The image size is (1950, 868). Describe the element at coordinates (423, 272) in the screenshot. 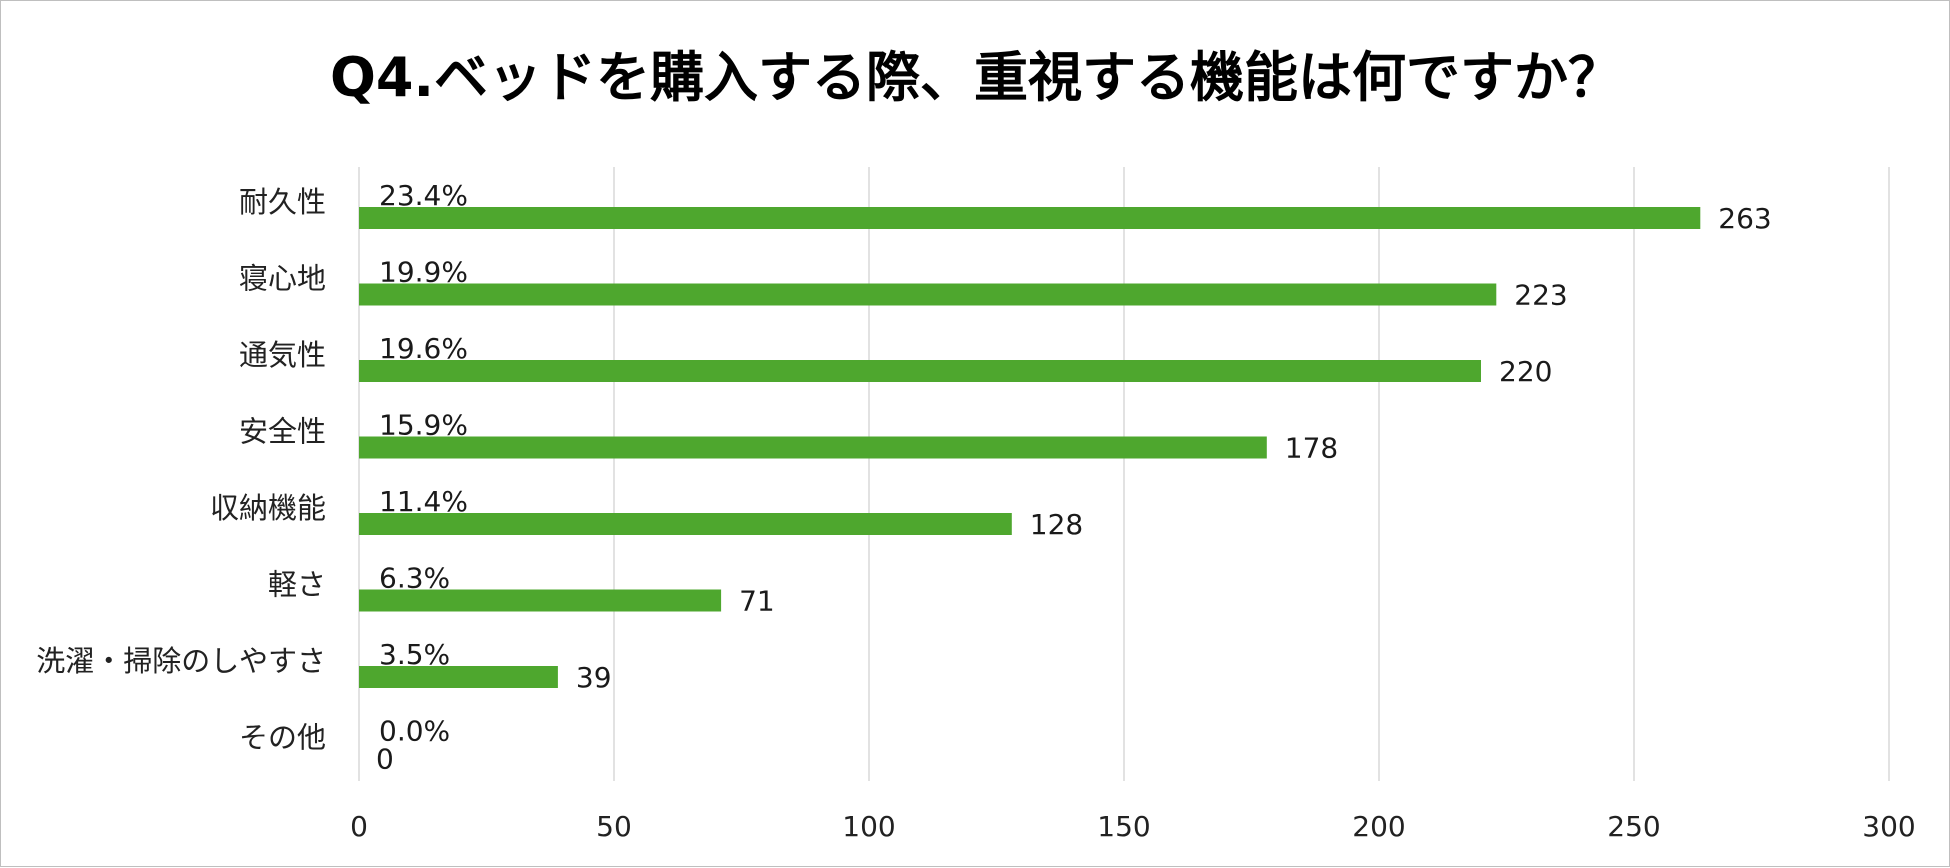

I see `percent-label: 19.9%` at that location.